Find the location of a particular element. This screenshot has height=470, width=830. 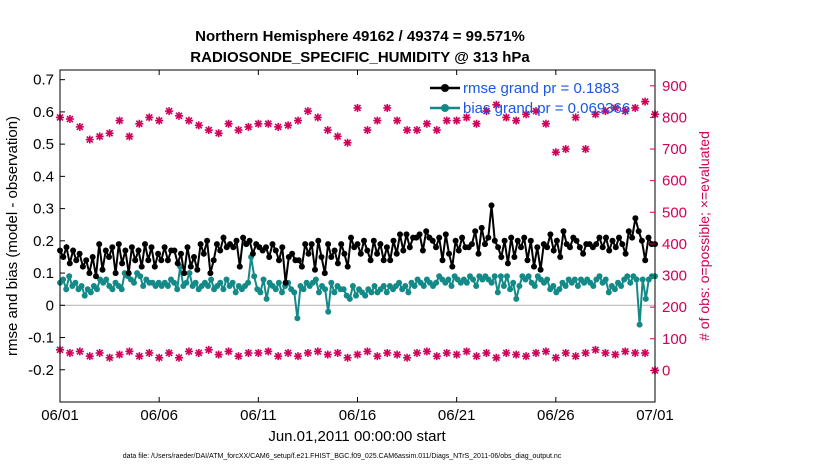

x-tick-label: 06/06 is located at coordinates (159, 415).